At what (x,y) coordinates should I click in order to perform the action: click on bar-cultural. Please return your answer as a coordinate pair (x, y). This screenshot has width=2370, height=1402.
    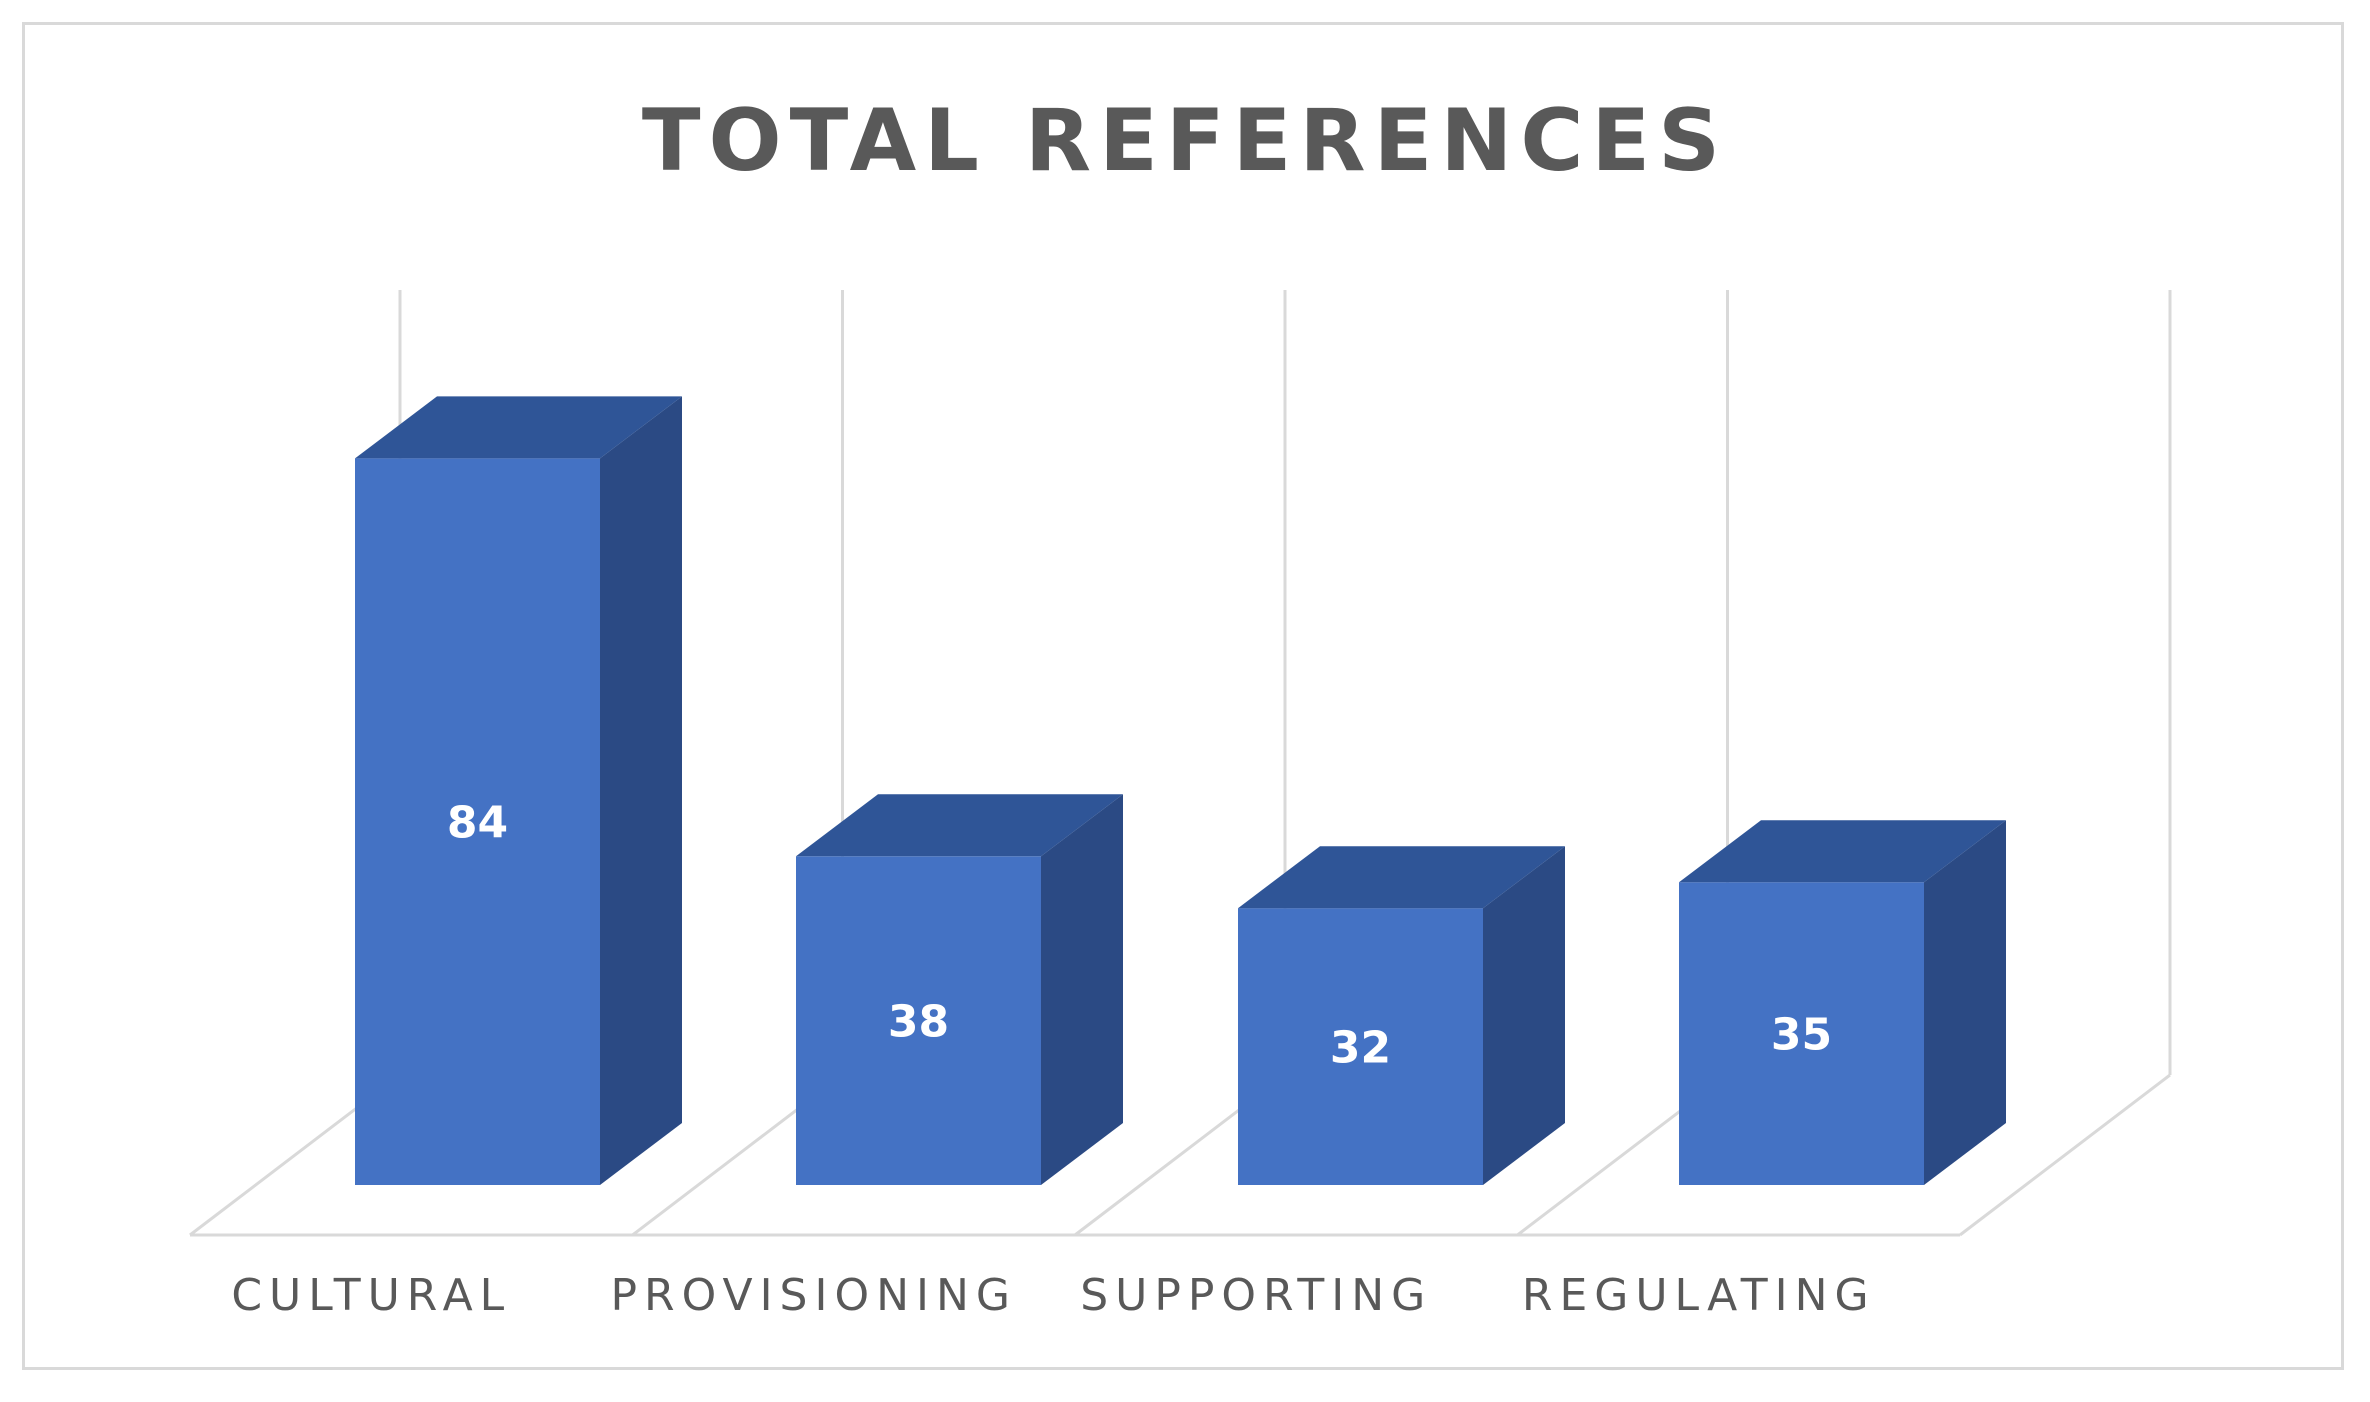
    Looking at the image, I should click on (477, 821).